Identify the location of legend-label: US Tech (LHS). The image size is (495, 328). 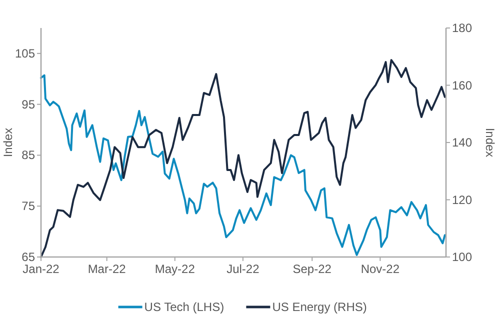
(184, 307).